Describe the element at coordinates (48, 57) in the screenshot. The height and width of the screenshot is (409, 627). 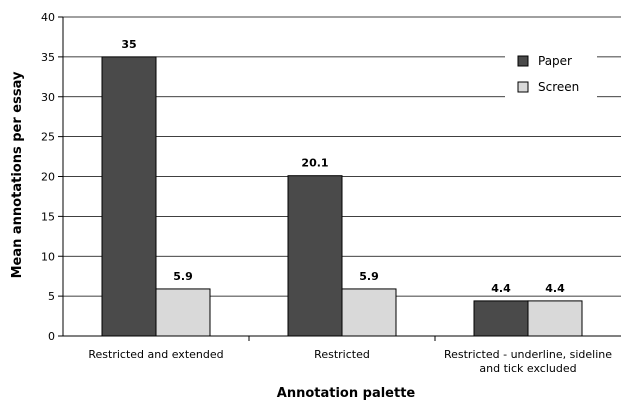
I see `y-tick-label: 35` at that location.